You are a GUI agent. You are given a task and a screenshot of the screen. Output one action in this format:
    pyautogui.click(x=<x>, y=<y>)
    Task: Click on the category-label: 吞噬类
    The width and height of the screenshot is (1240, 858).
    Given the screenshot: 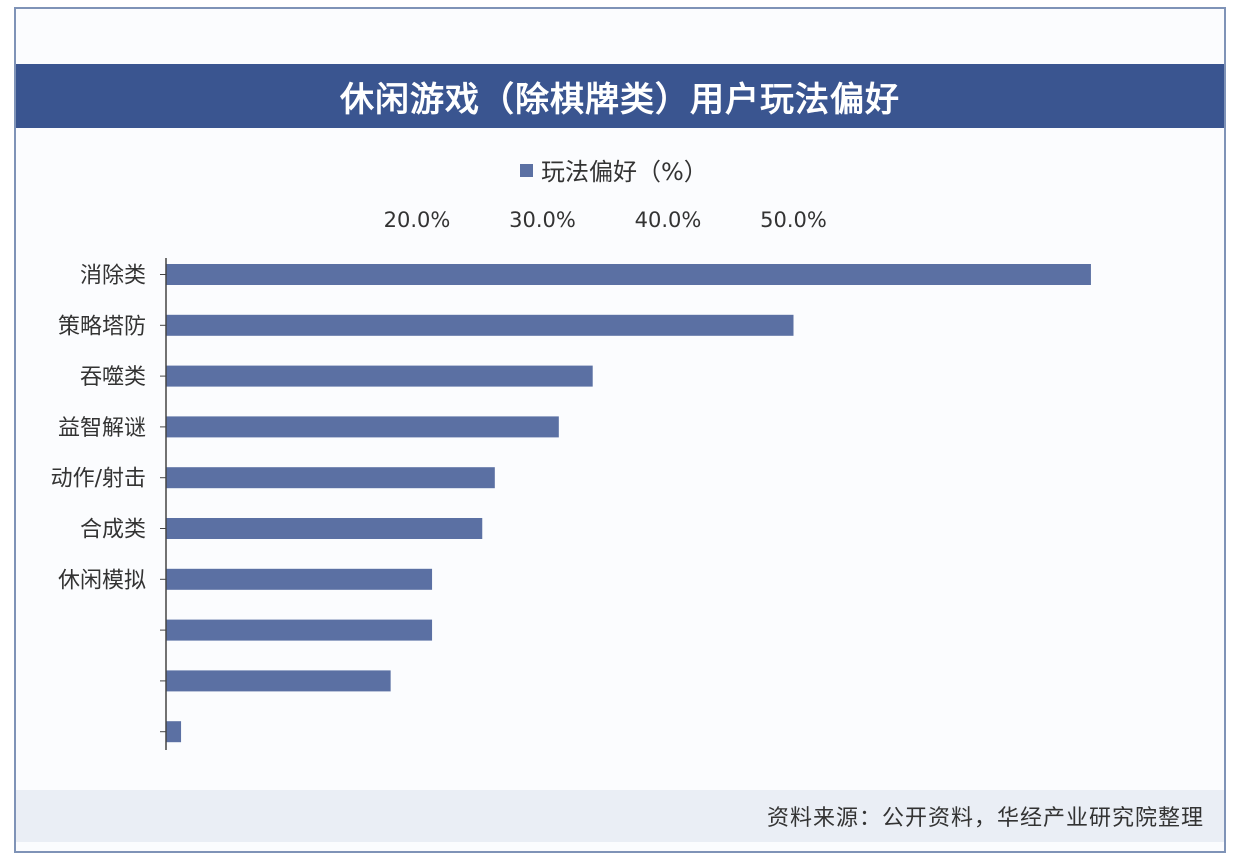 What is the action you would take?
    pyautogui.click(x=113, y=377)
    